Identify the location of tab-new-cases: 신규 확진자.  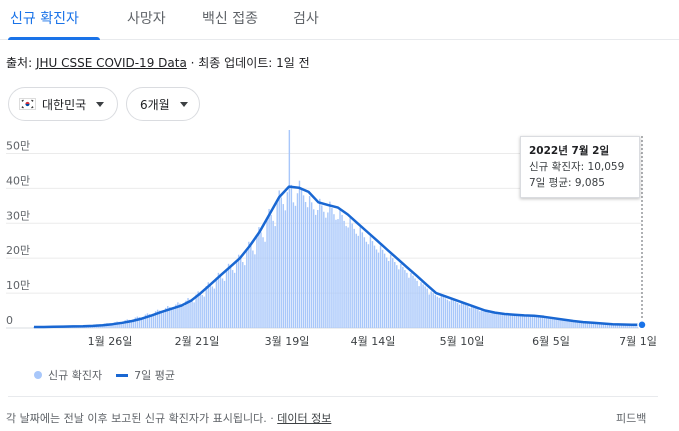
(44, 19).